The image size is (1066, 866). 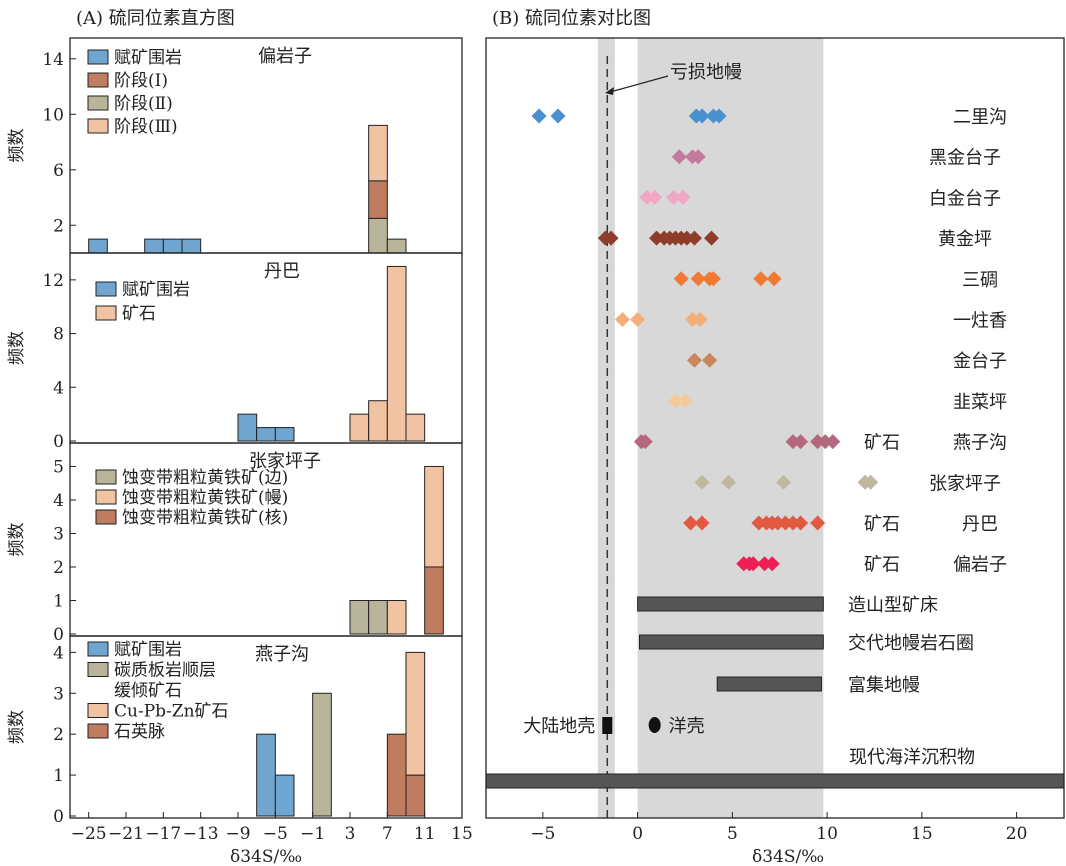 What do you see at coordinates (911, 643) in the screenshot?
I see `range-bar-label-1: 交代地幔岩石圈` at bounding box center [911, 643].